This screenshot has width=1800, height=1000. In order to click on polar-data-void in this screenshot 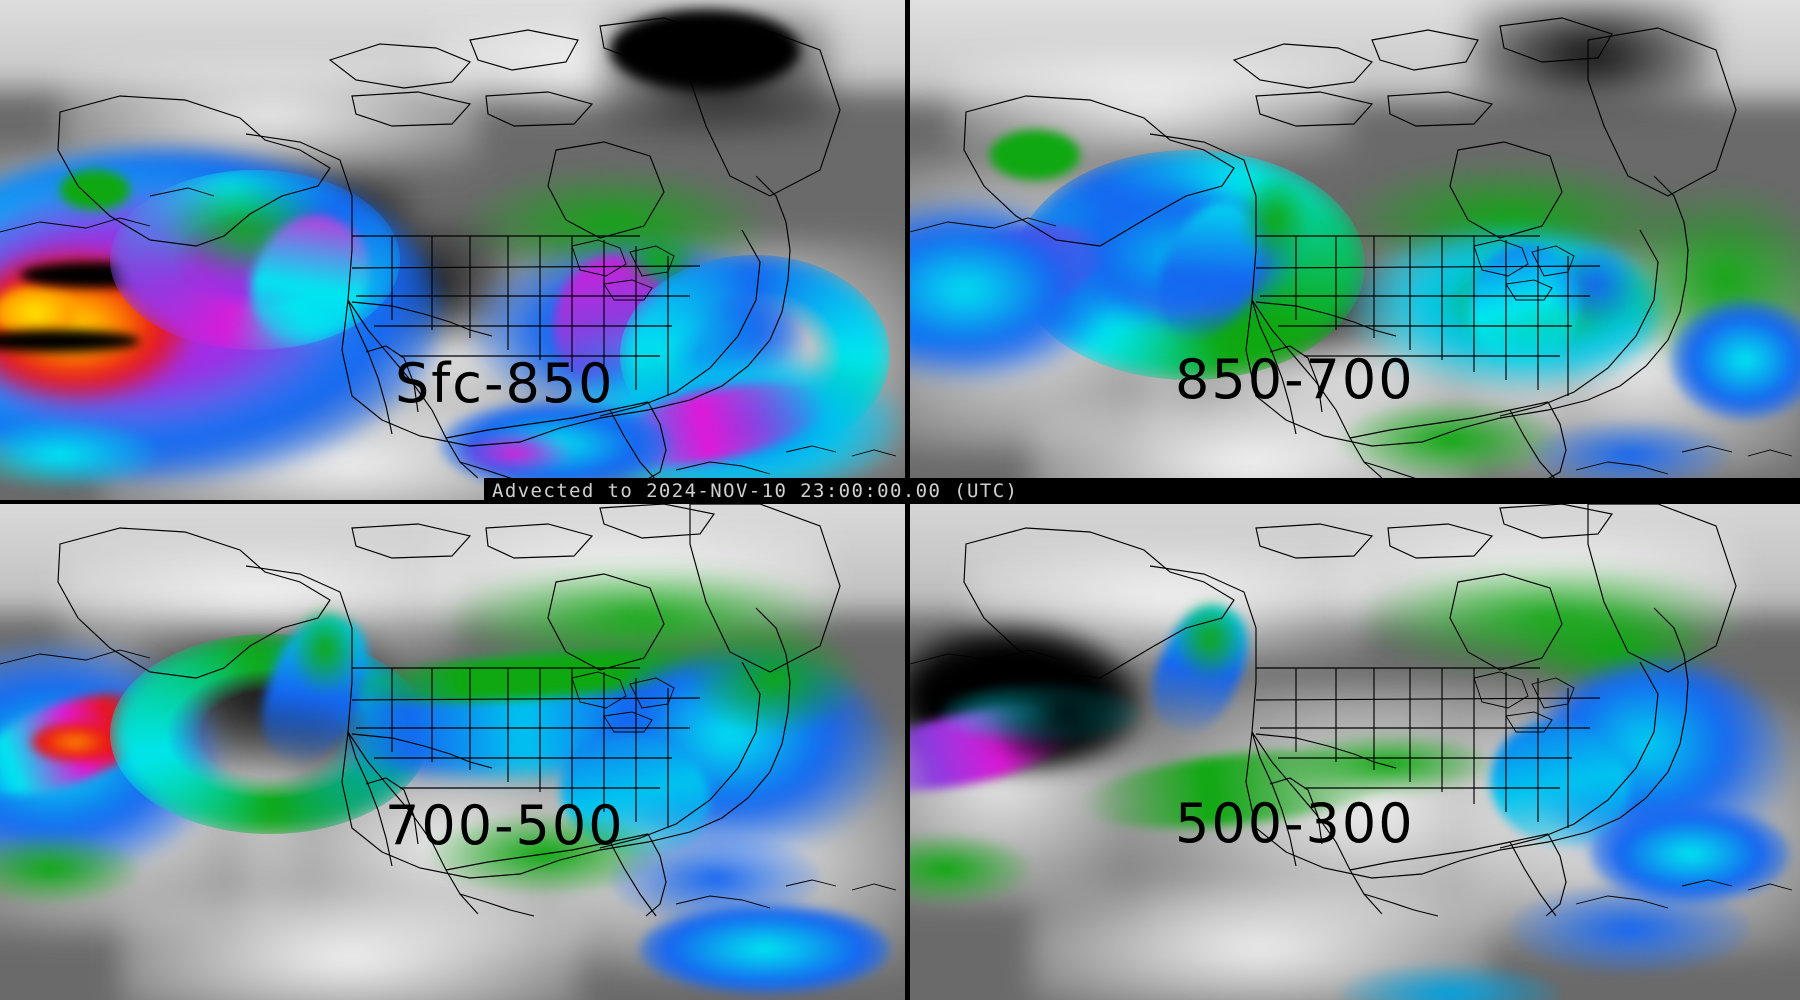, I will do `click(705, 50)`.